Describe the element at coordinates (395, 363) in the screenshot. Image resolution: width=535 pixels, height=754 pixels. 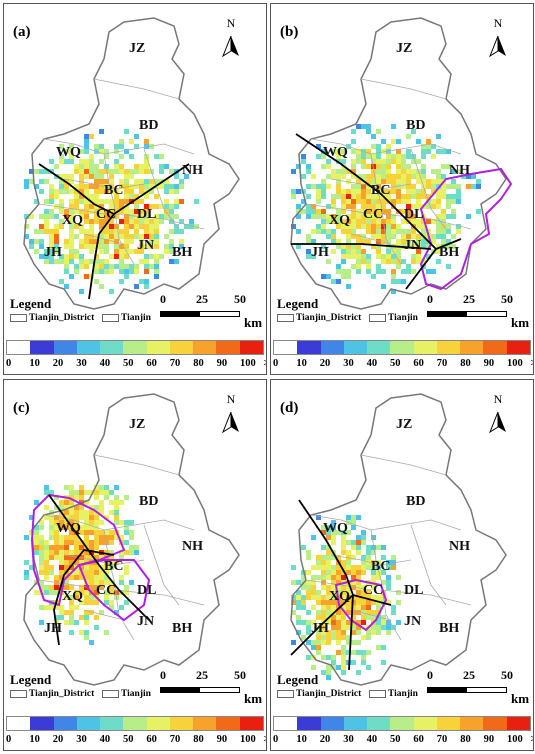
I see `colorbar-tick: 50` at that location.